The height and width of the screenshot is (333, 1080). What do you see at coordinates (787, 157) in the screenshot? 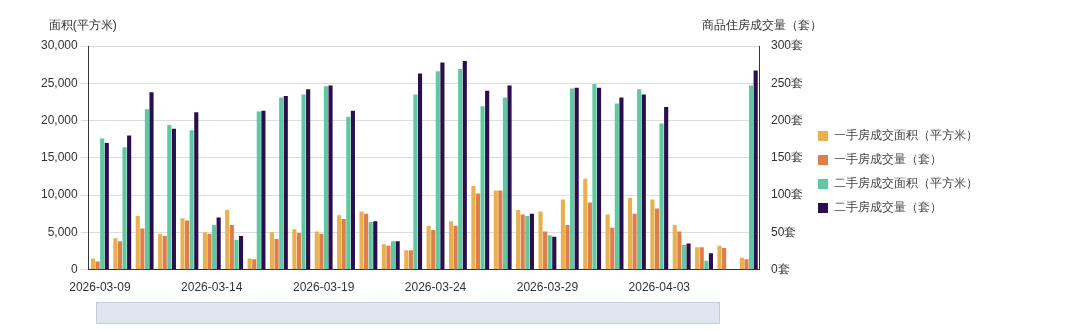
I see `y2-tick-label: 150套` at bounding box center [787, 157].